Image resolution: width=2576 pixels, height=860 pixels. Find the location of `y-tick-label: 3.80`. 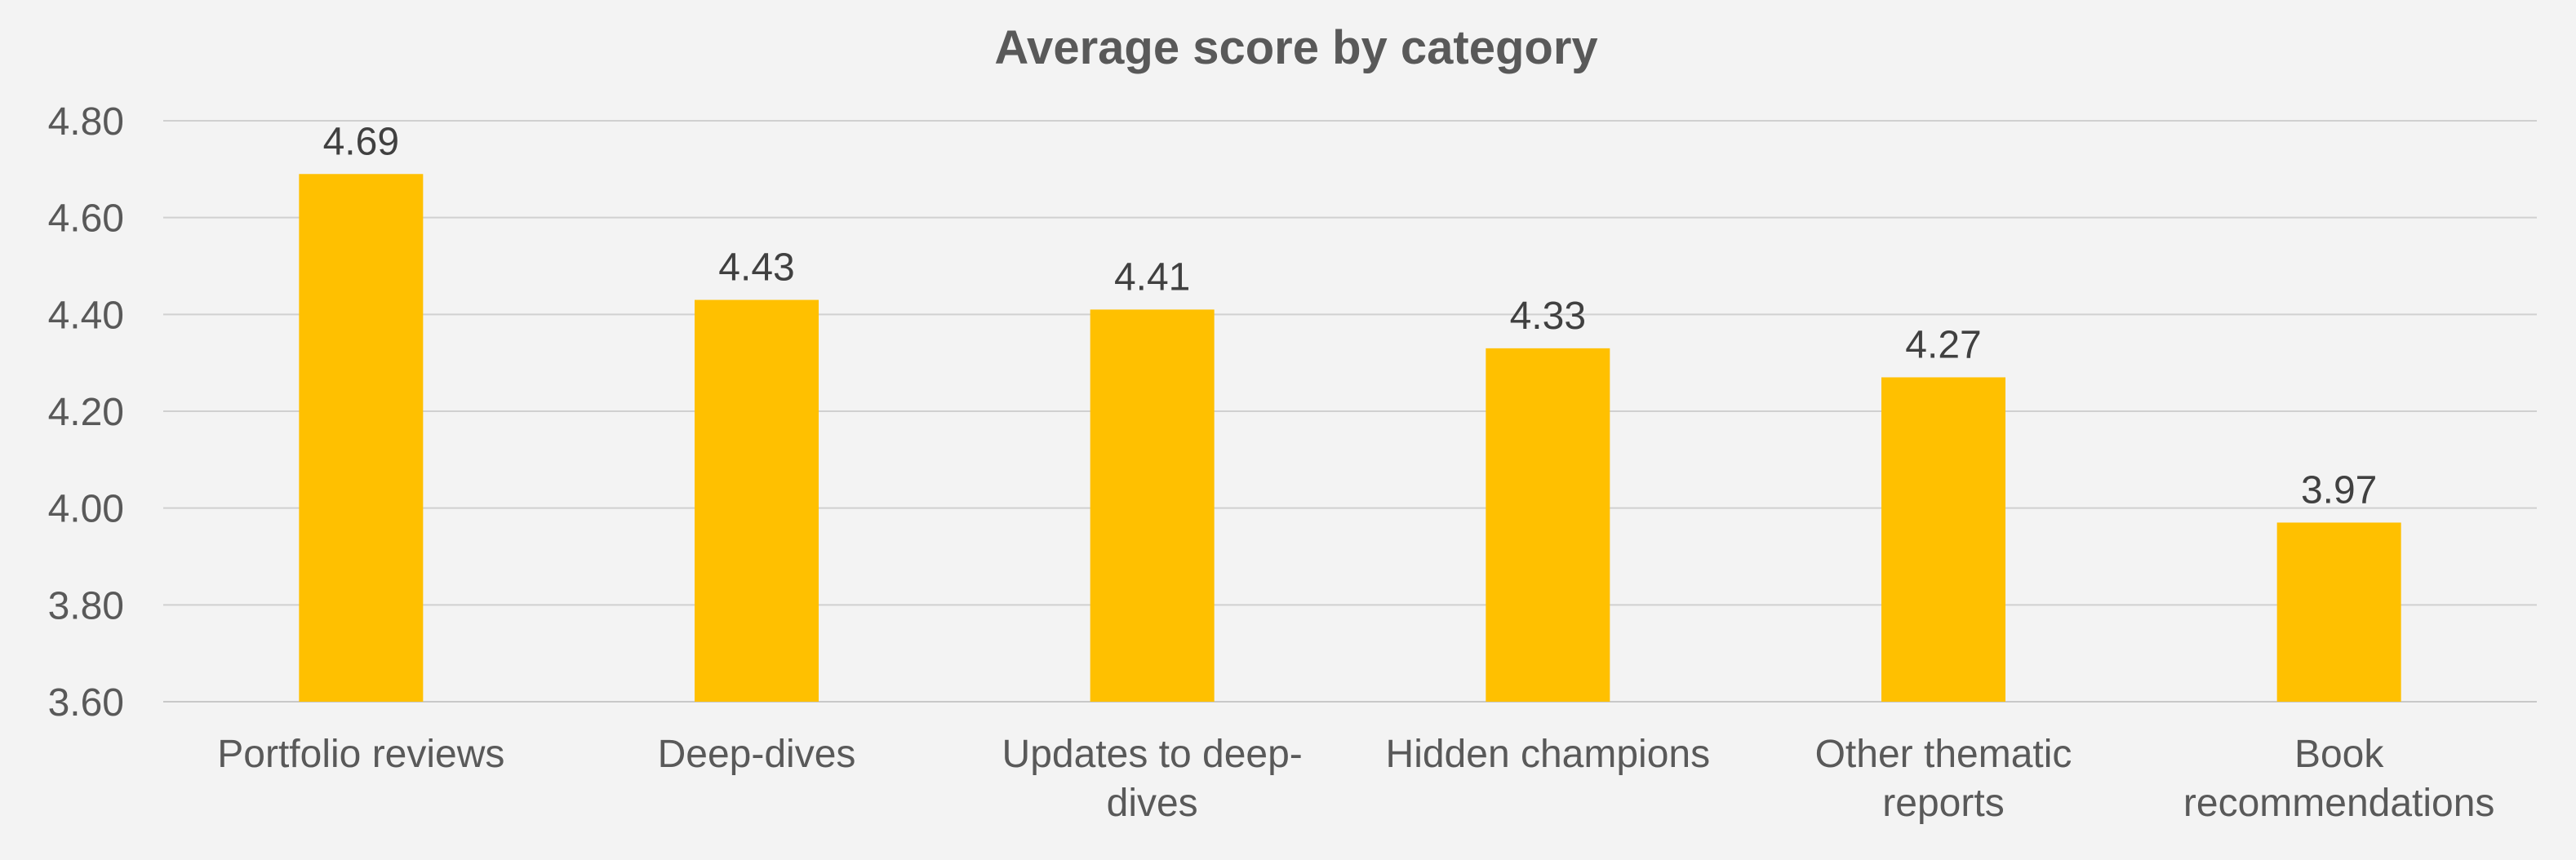

y-tick-label: 3.80 is located at coordinates (86, 605).